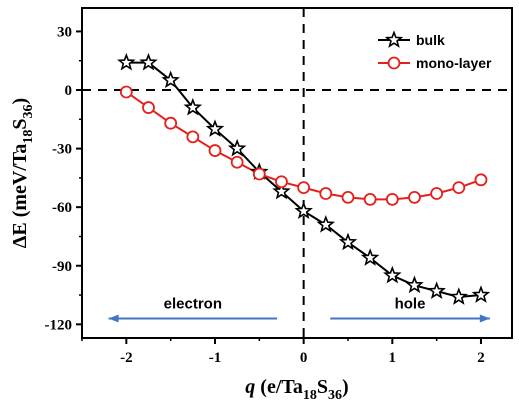 The width and height of the screenshot is (519, 408). Describe the element at coordinates (345, 387) in the screenshot. I see `x-axis-post: )` at that location.